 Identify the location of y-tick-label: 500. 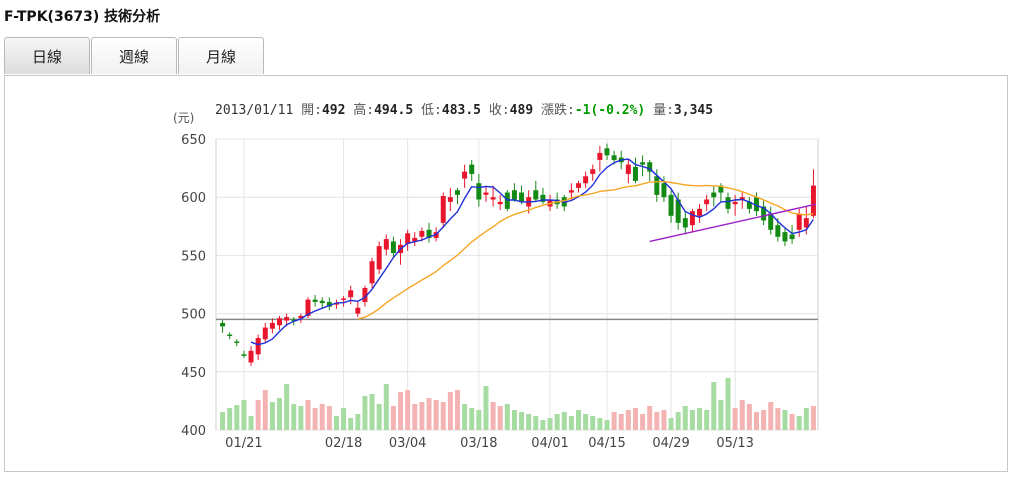
(193, 315).